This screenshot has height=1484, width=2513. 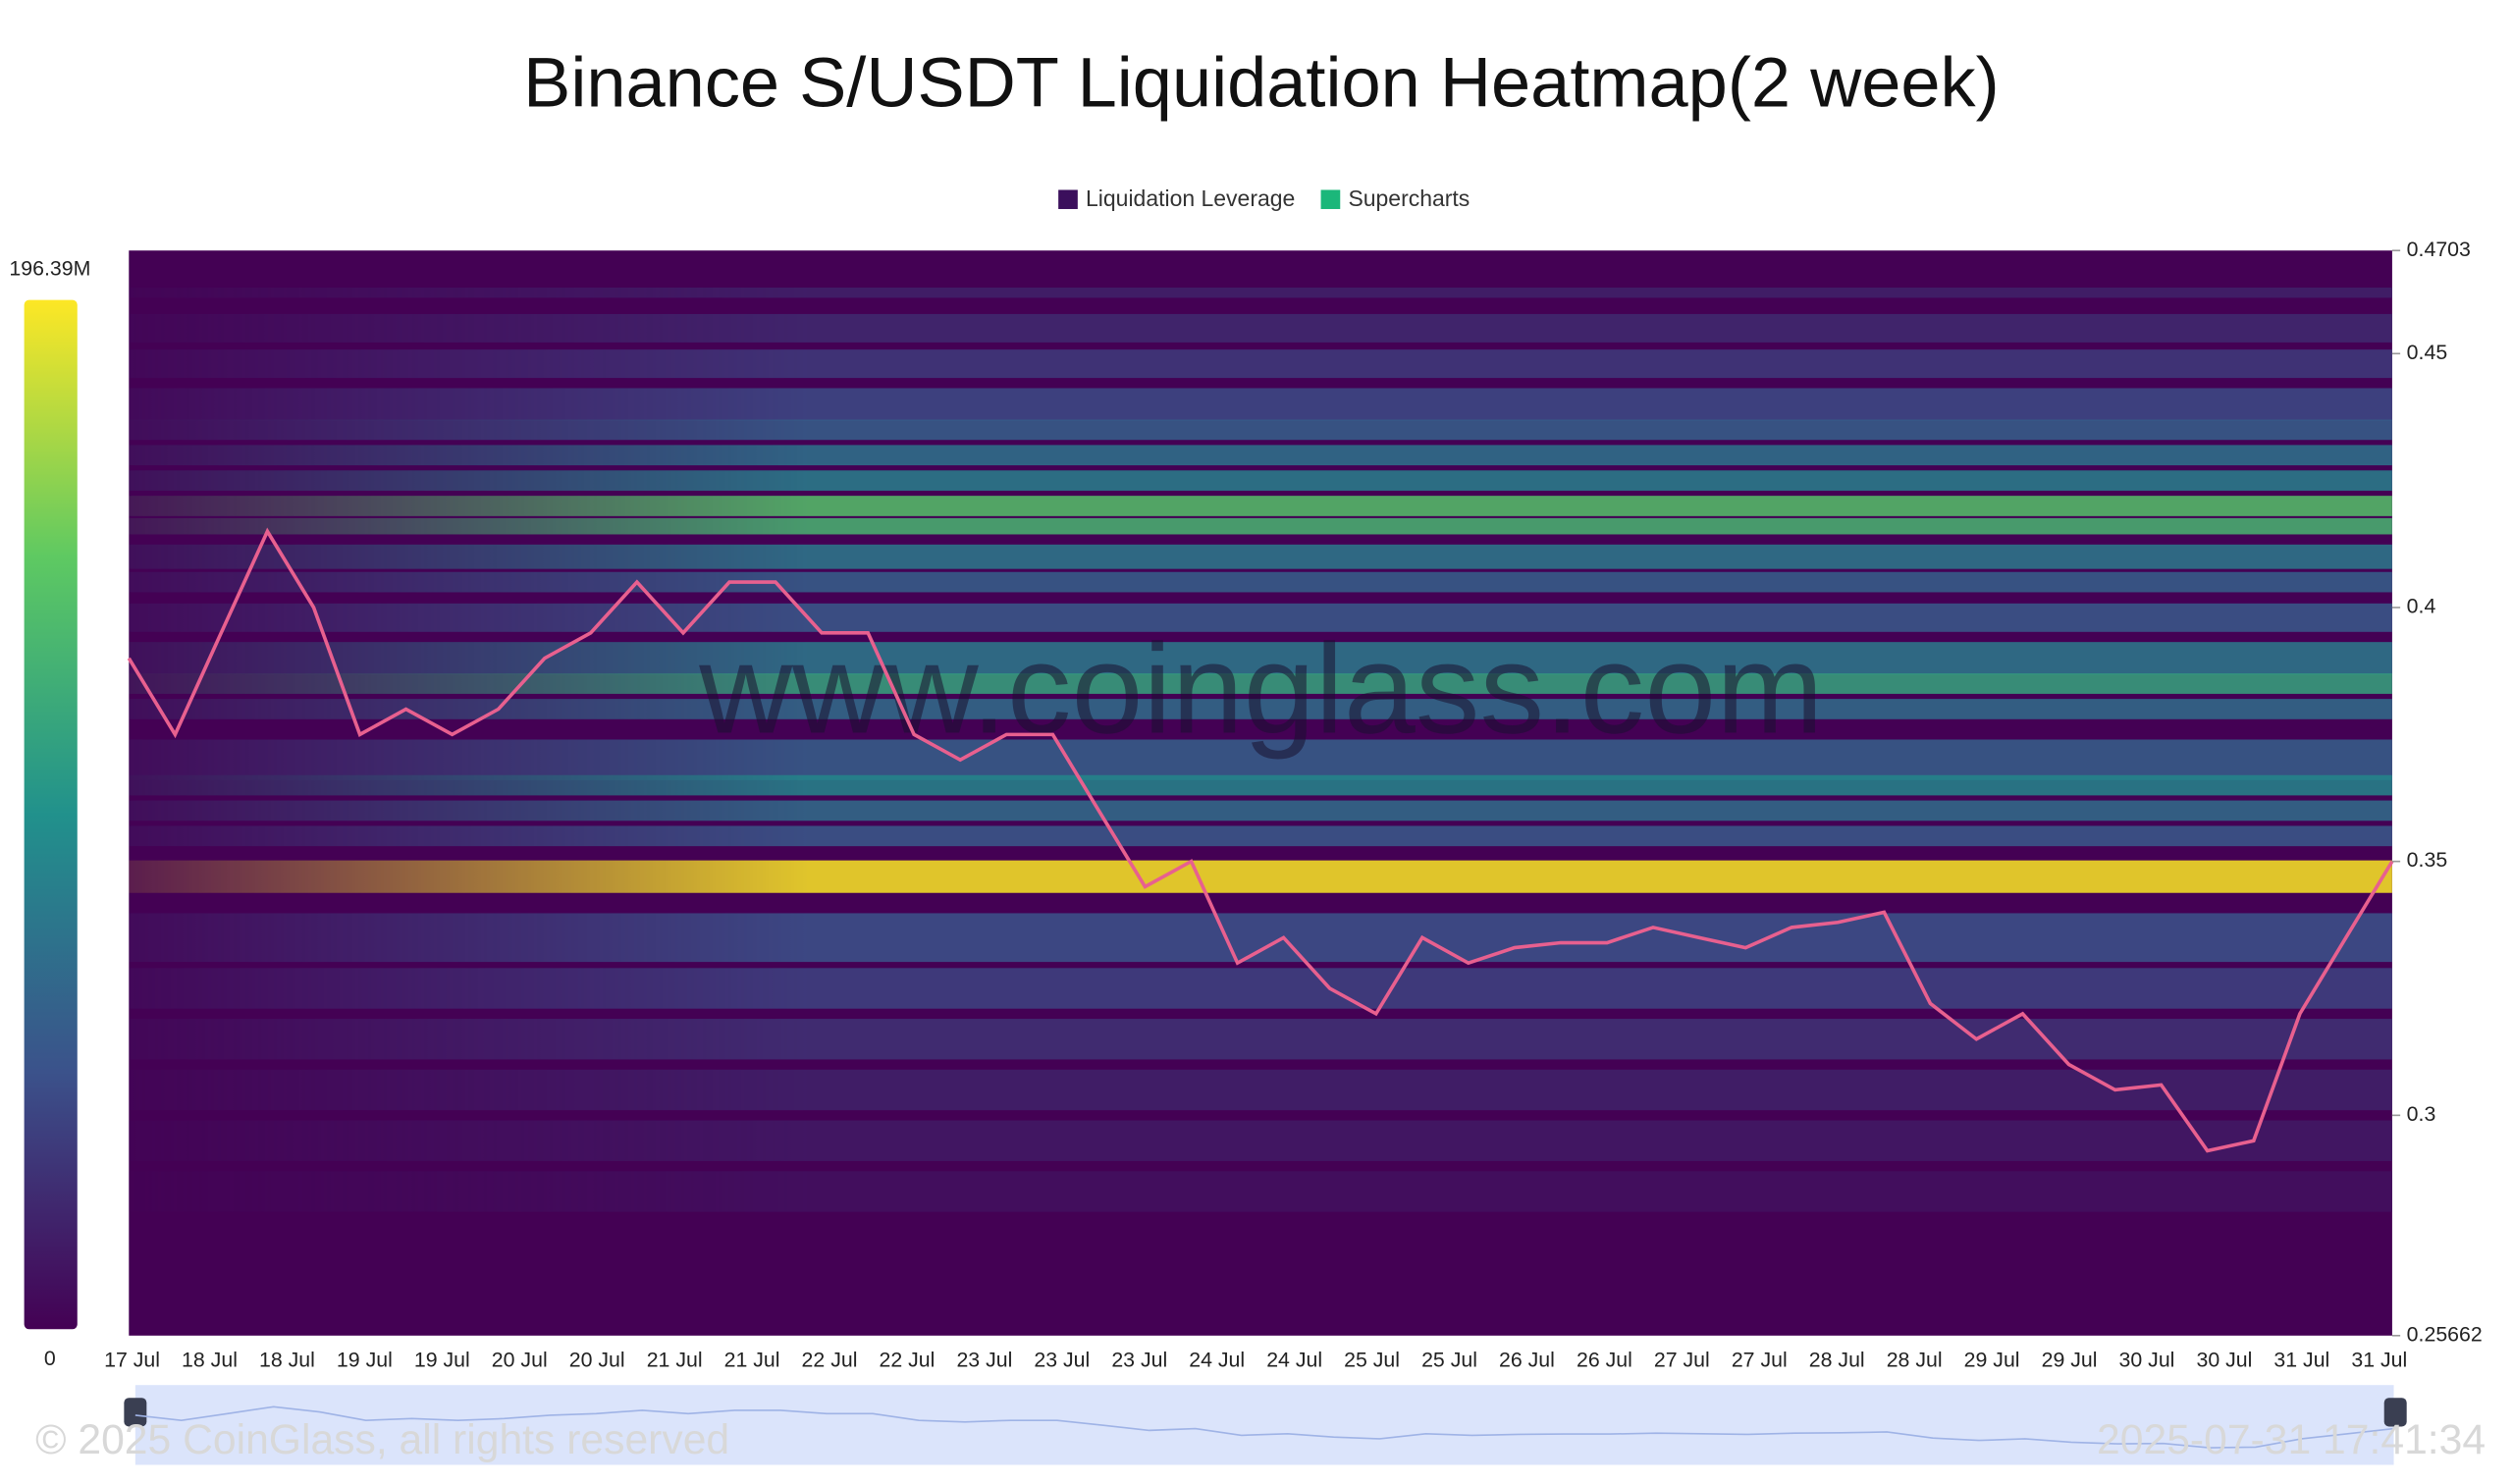 What do you see at coordinates (50, 1359) in the screenshot?
I see `colorbar-label: 0` at bounding box center [50, 1359].